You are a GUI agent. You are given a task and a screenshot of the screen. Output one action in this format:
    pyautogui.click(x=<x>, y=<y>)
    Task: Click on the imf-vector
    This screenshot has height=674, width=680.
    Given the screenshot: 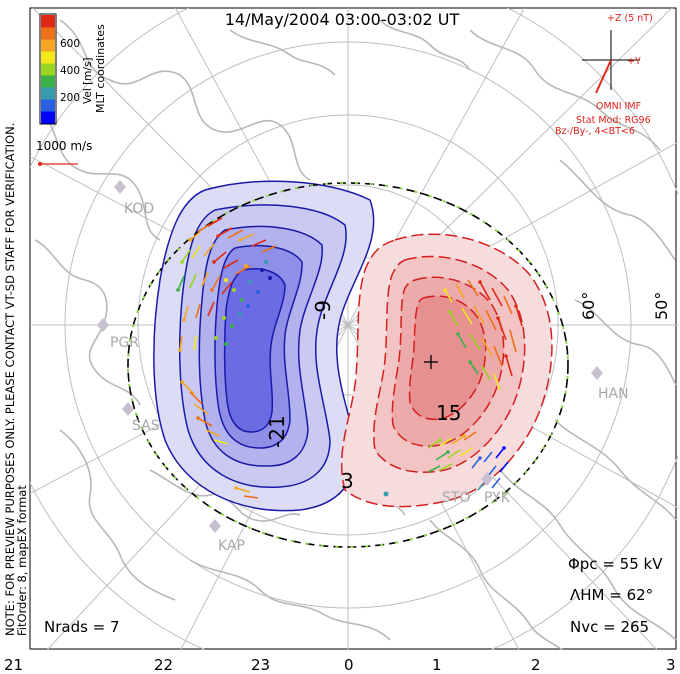 What is the action you would take?
    pyautogui.click(x=603, y=76)
    